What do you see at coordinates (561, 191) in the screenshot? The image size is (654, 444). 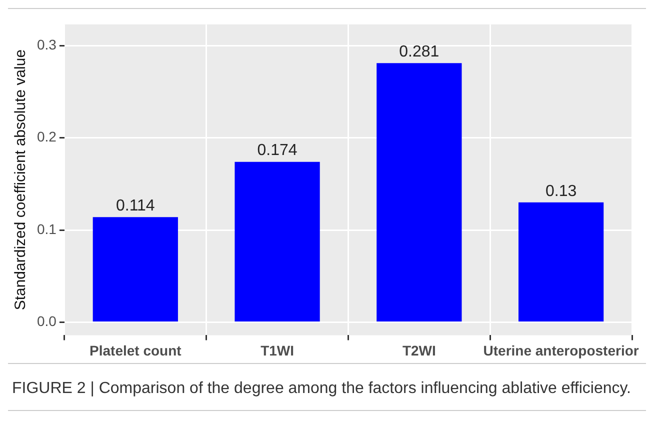 I see `data-label: 0.13` at bounding box center [561, 191].